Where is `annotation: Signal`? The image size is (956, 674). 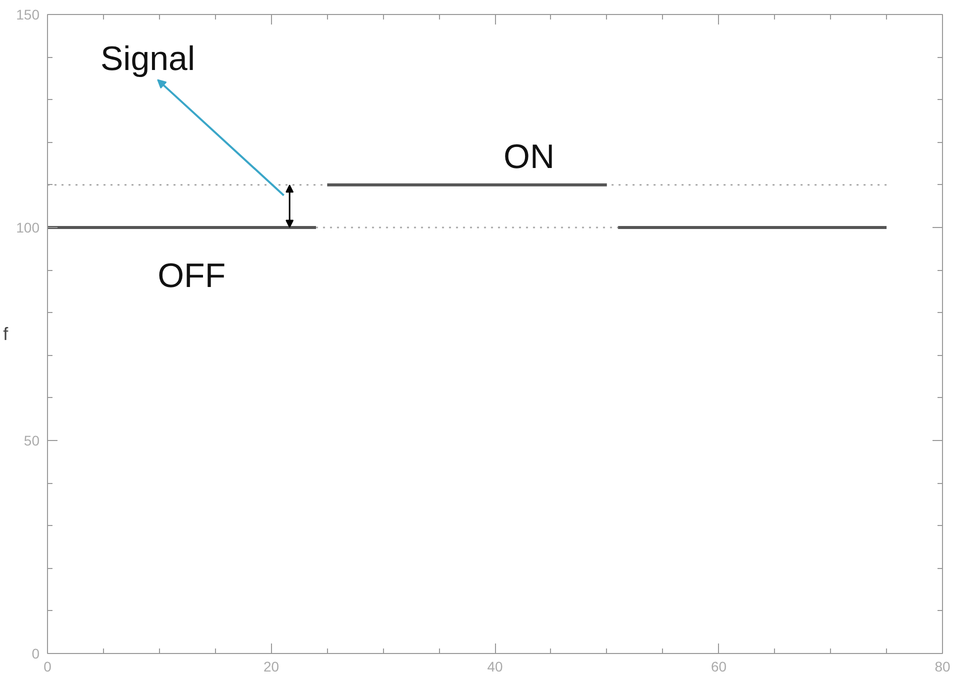 annotation: Signal is located at coordinates (147, 59).